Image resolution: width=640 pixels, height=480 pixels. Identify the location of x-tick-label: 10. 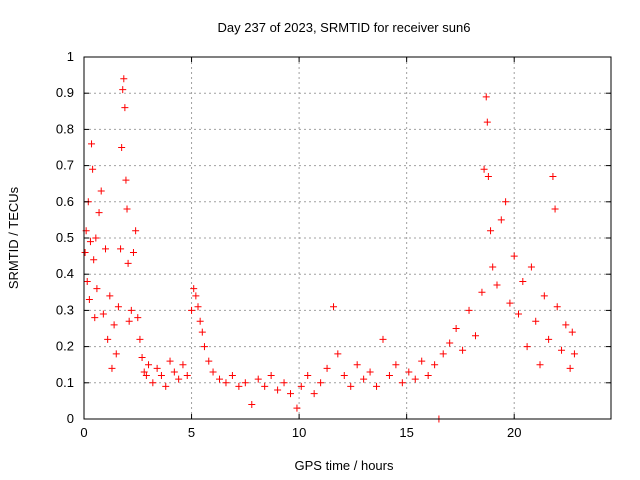
(299, 432).